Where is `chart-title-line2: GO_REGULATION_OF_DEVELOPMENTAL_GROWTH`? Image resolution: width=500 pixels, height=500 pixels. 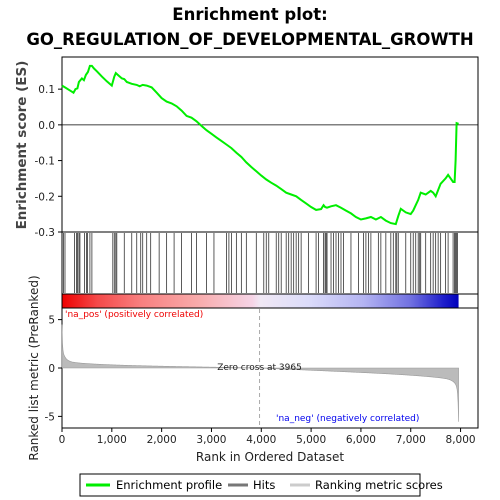 chart-title-line2: GO_REGULATION_OF_DEVELOPMENTAL_GROWTH is located at coordinates (249, 39).